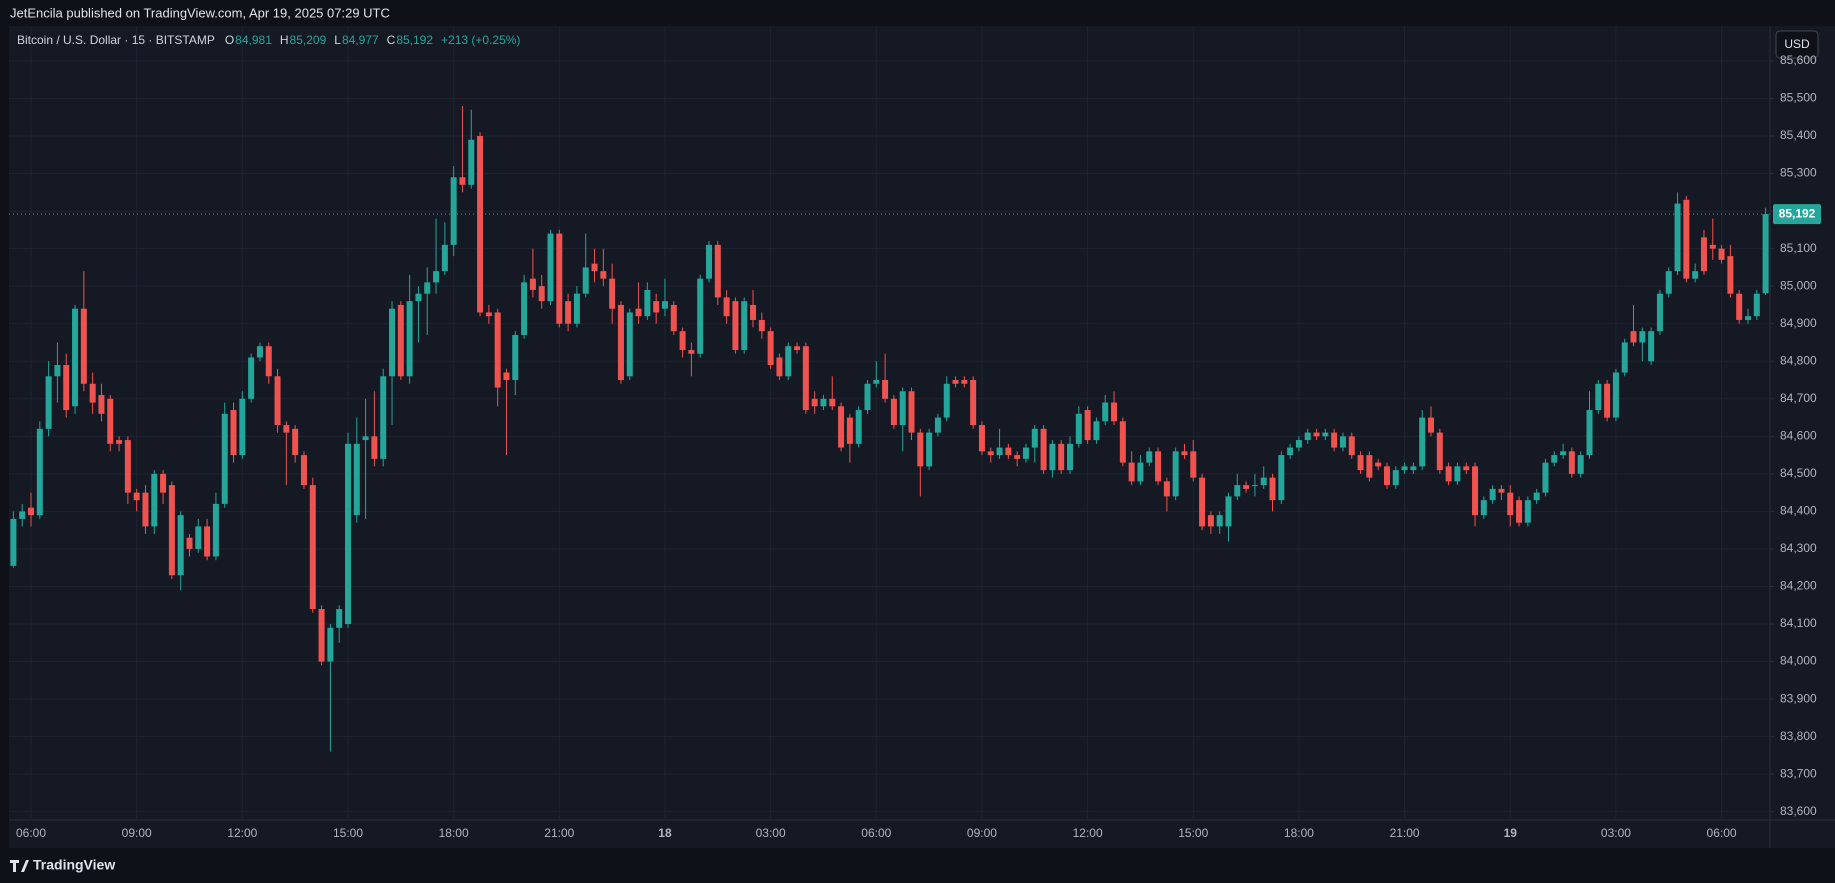  What do you see at coordinates (31, 833) in the screenshot?
I see `x-tick-label: 06:00` at bounding box center [31, 833].